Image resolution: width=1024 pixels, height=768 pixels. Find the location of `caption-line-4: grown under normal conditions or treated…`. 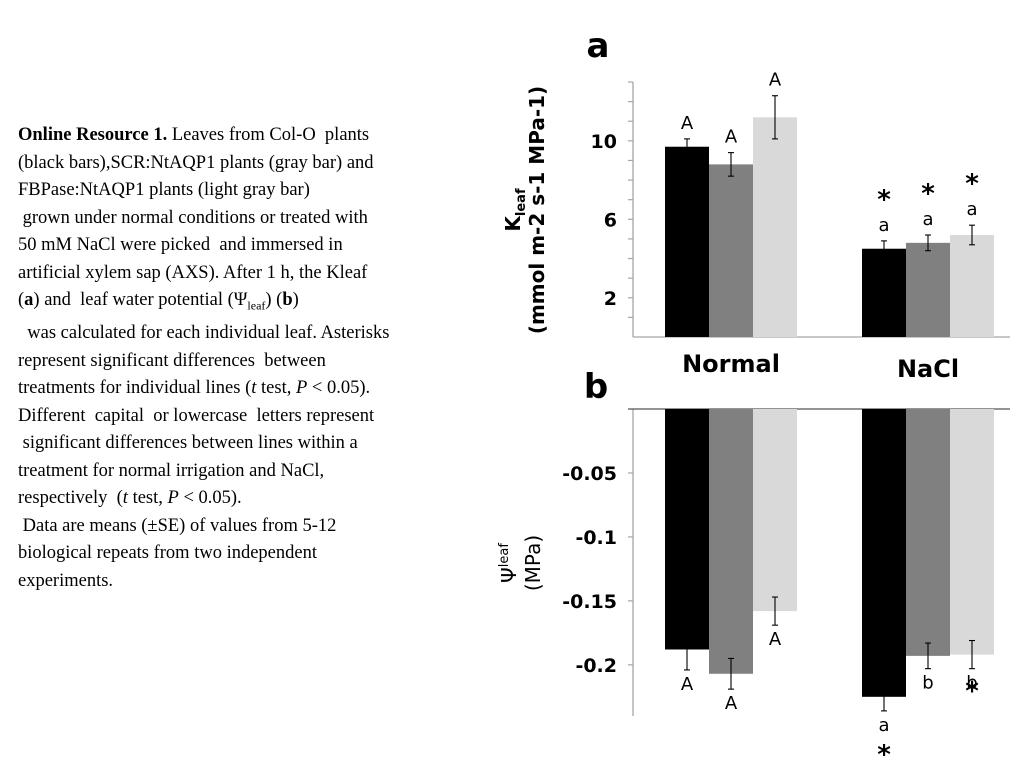

caption-line-4: grown under normal conditions or treated… is located at coordinates (193, 217).